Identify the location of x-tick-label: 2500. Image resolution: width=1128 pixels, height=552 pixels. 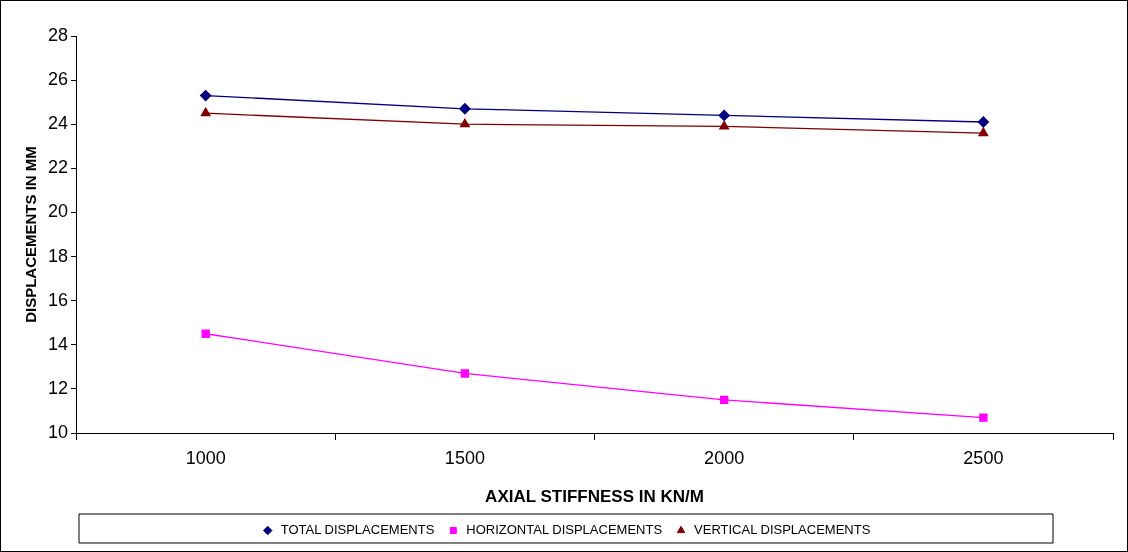
(983, 457).